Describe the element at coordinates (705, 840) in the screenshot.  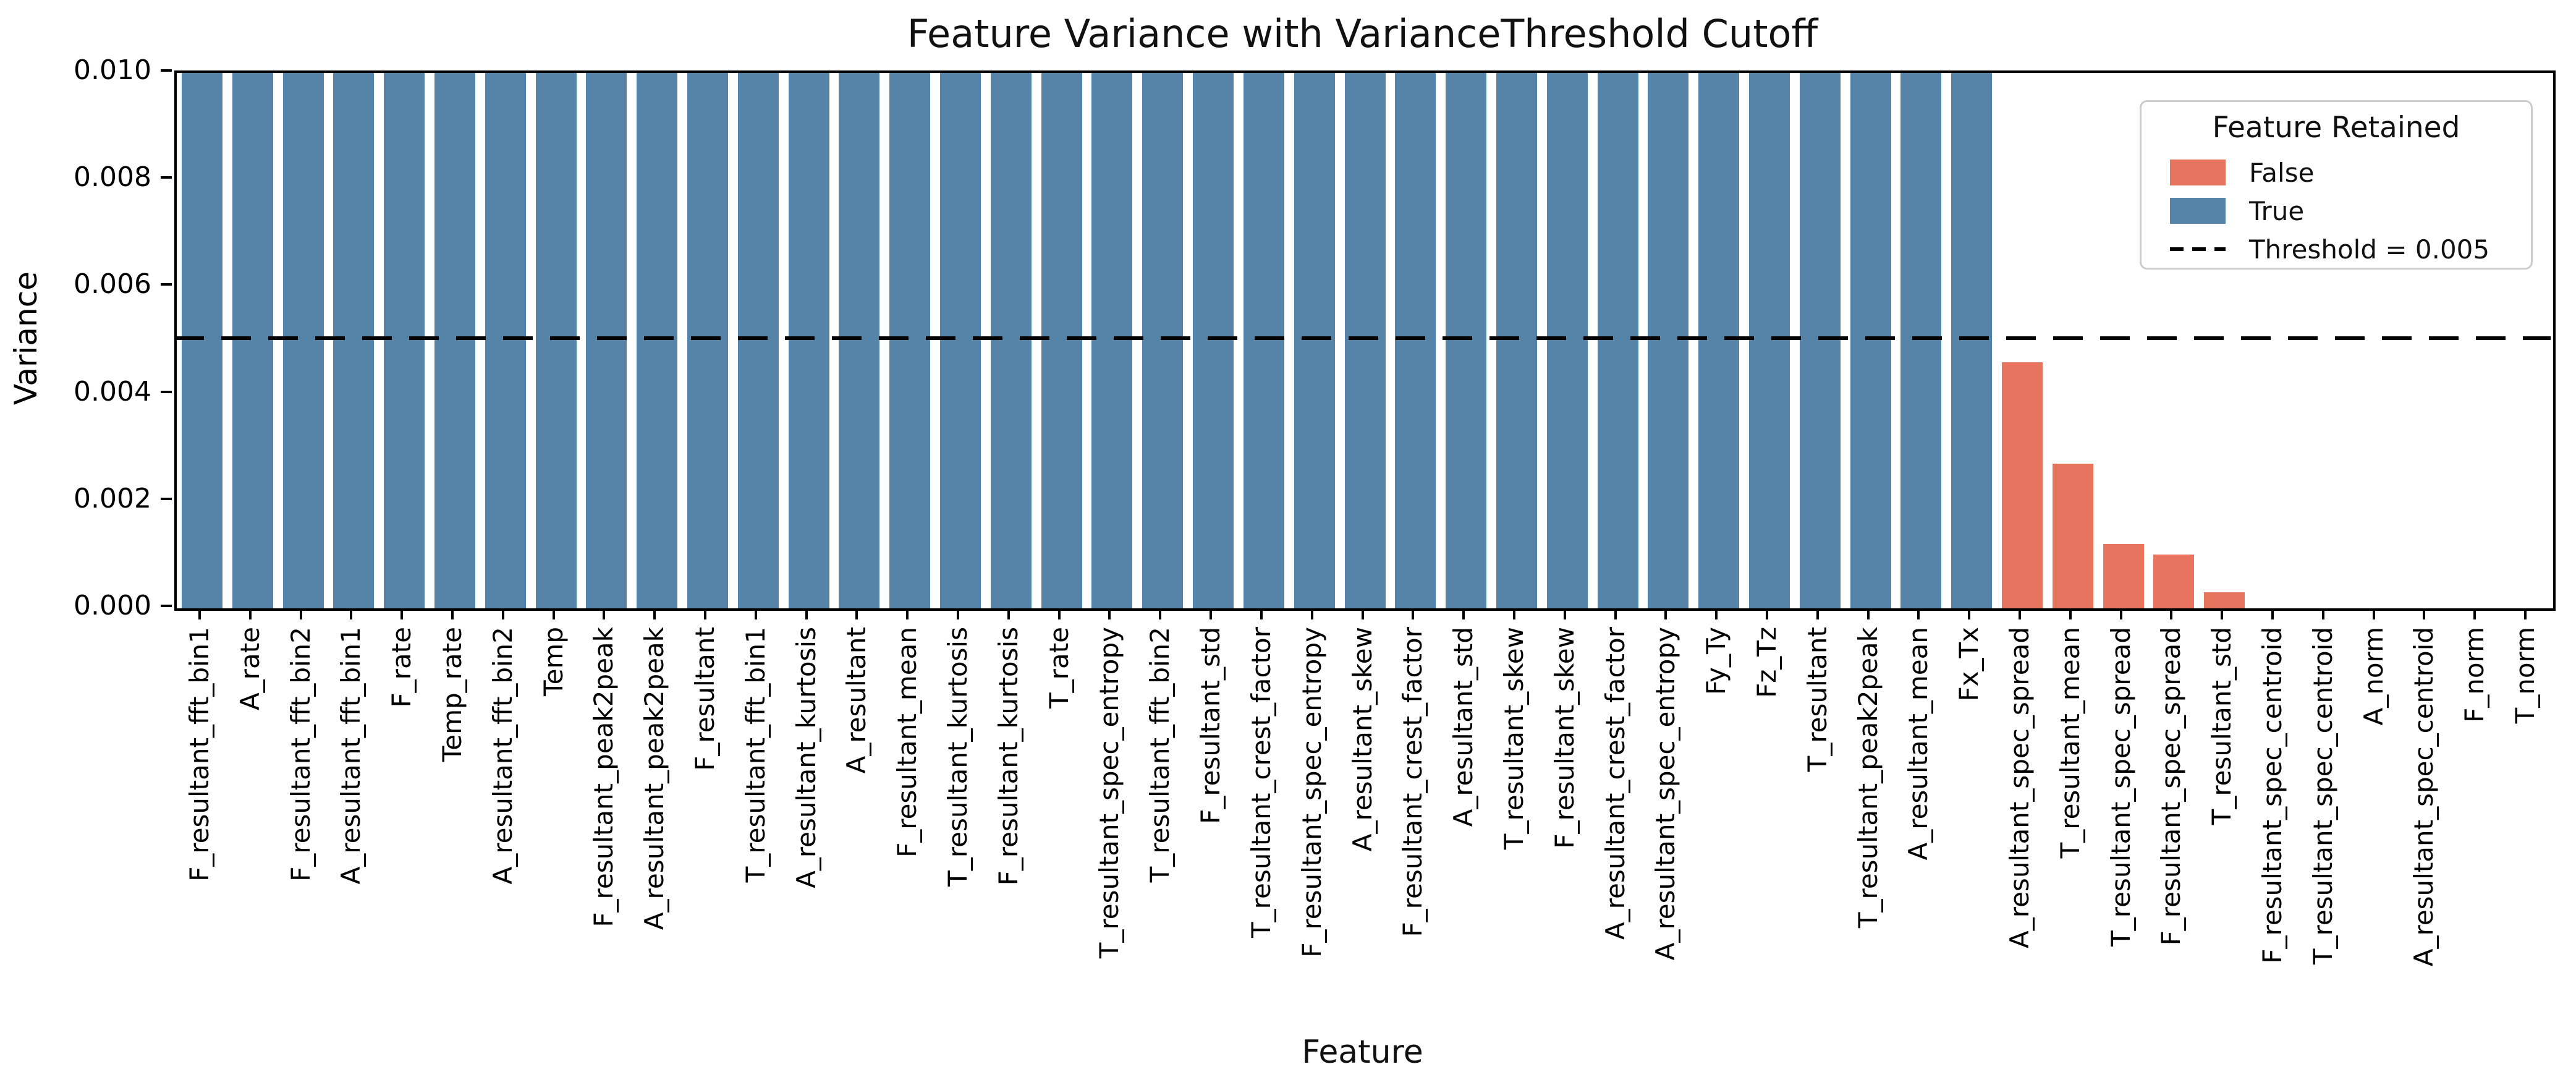
I see `x-tick-label-slot: F_resultant` at that location.